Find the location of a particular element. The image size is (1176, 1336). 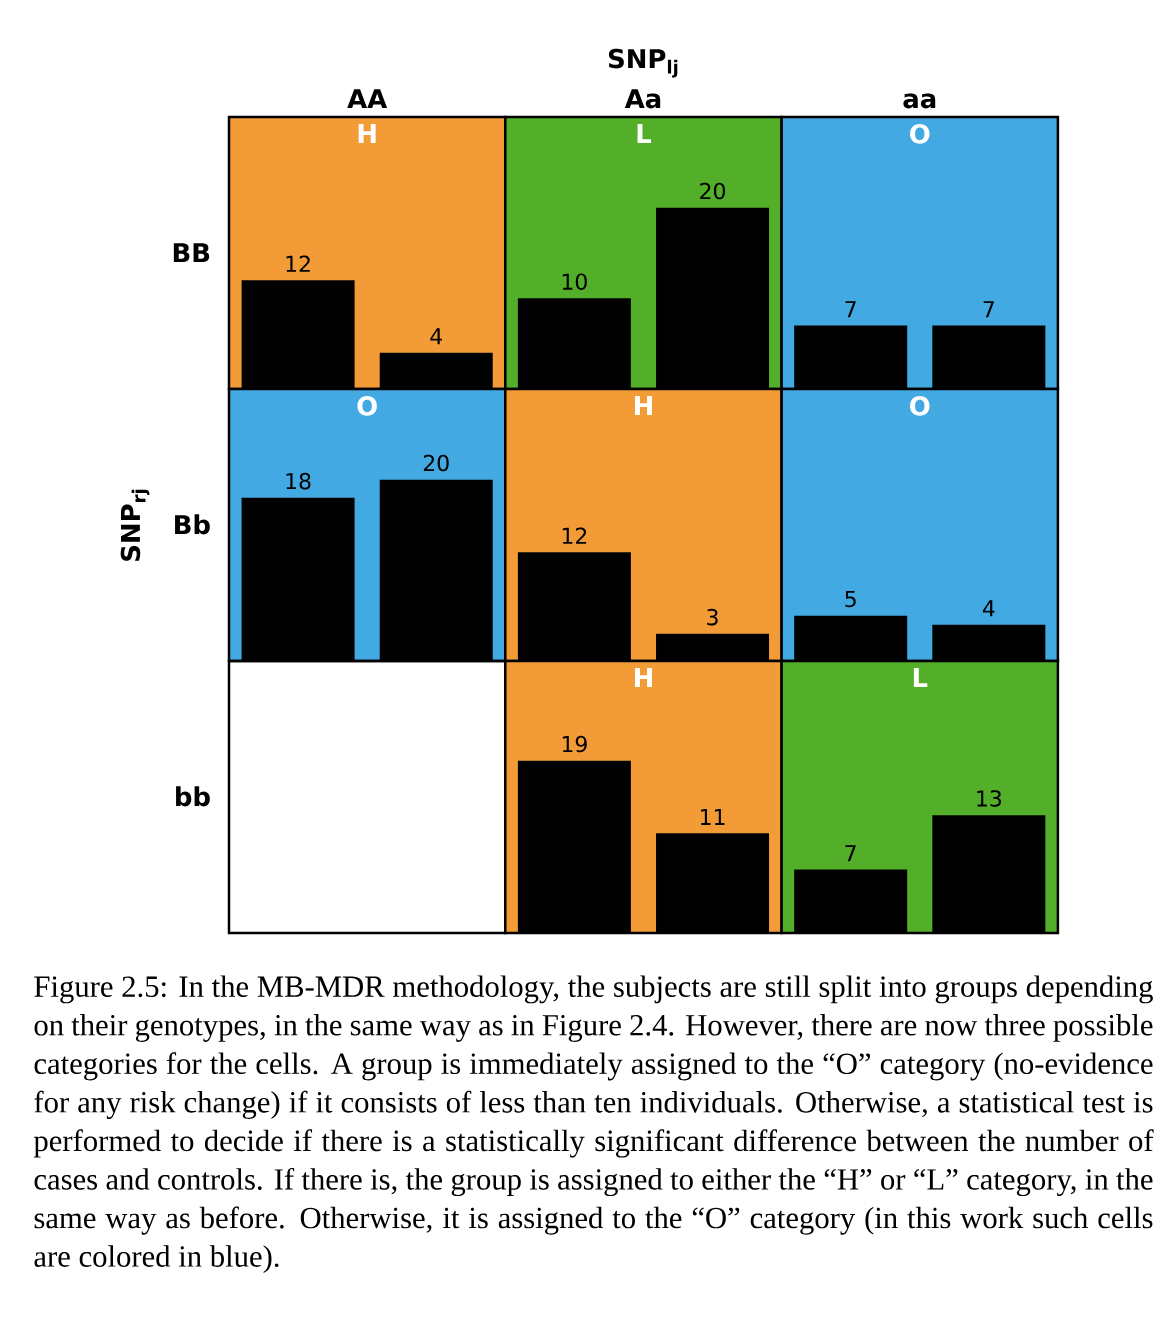

data-label: 5 is located at coordinates (850, 599).